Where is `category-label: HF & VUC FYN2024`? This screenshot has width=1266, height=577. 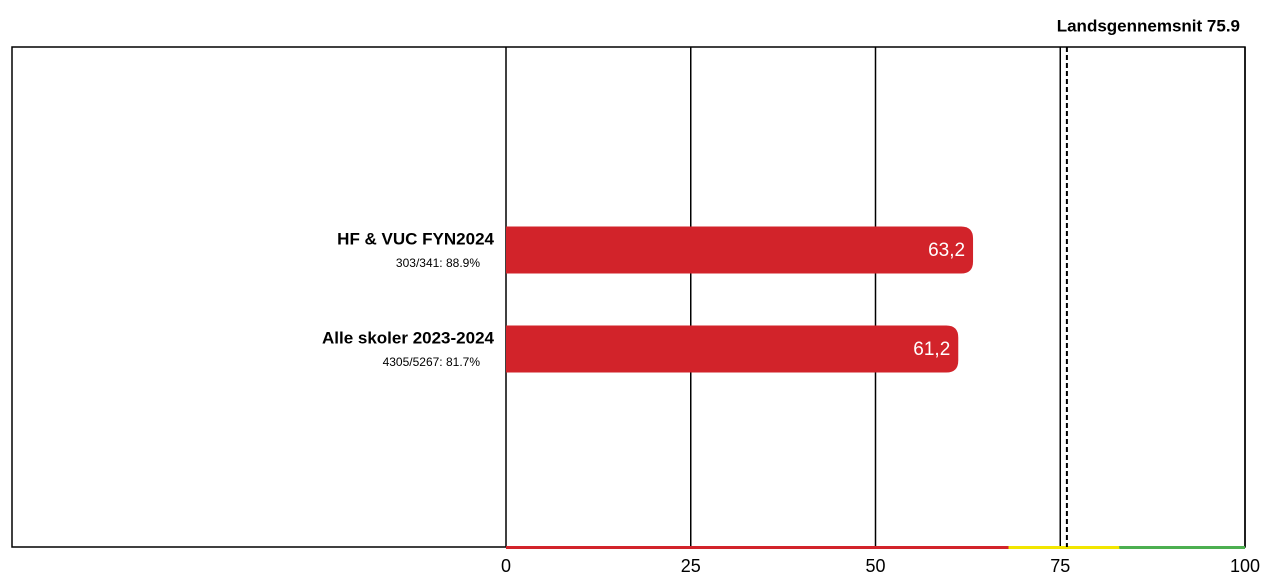
category-label: HF & VUC FYN2024 is located at coordinates (415, 238).